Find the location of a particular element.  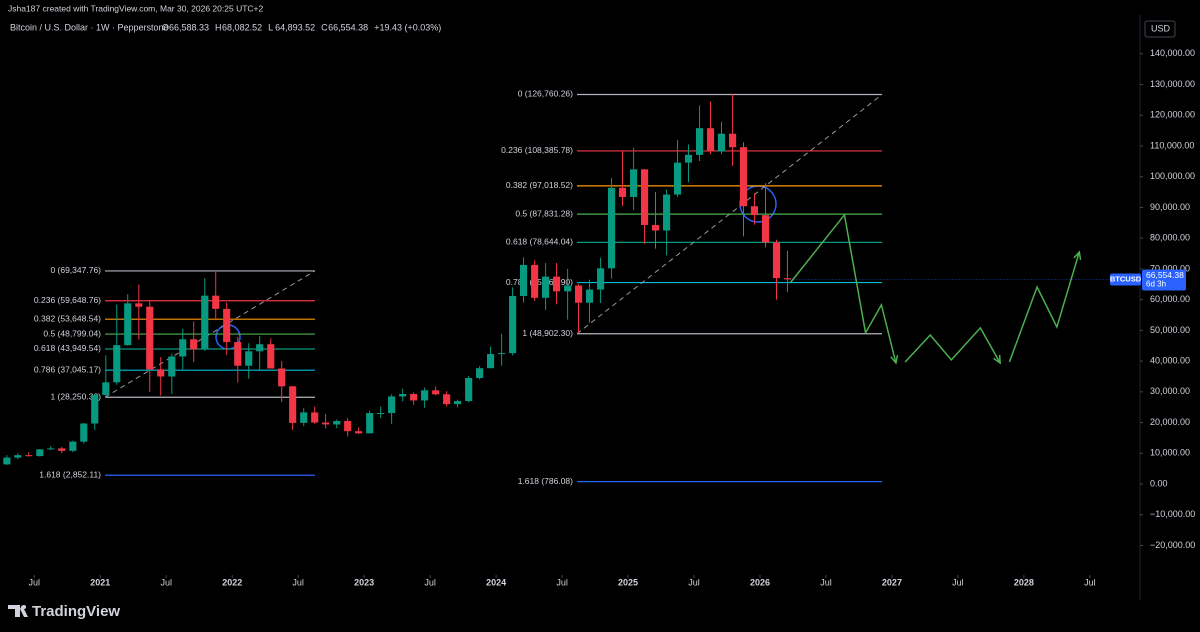

fib-label: 0.382 (97,018.52) is located at coordinates (539, 185).